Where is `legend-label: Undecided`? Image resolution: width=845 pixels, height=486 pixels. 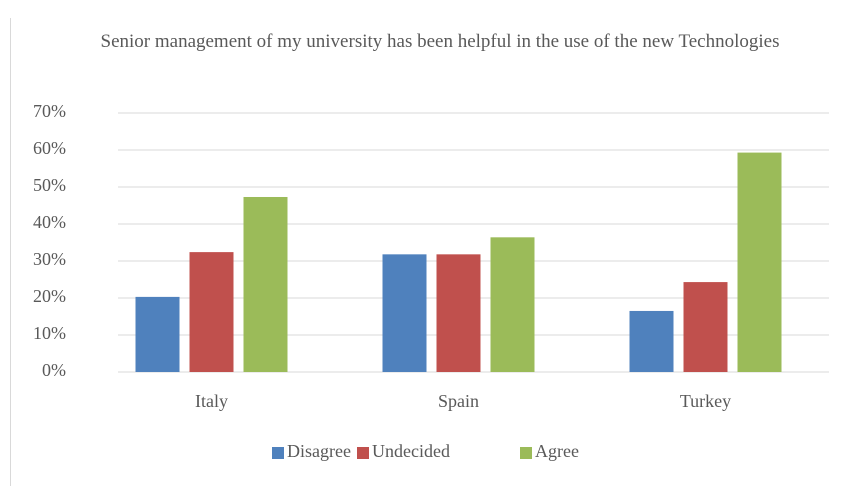 legend-label: Undecided is located at coordinates (411, 451).